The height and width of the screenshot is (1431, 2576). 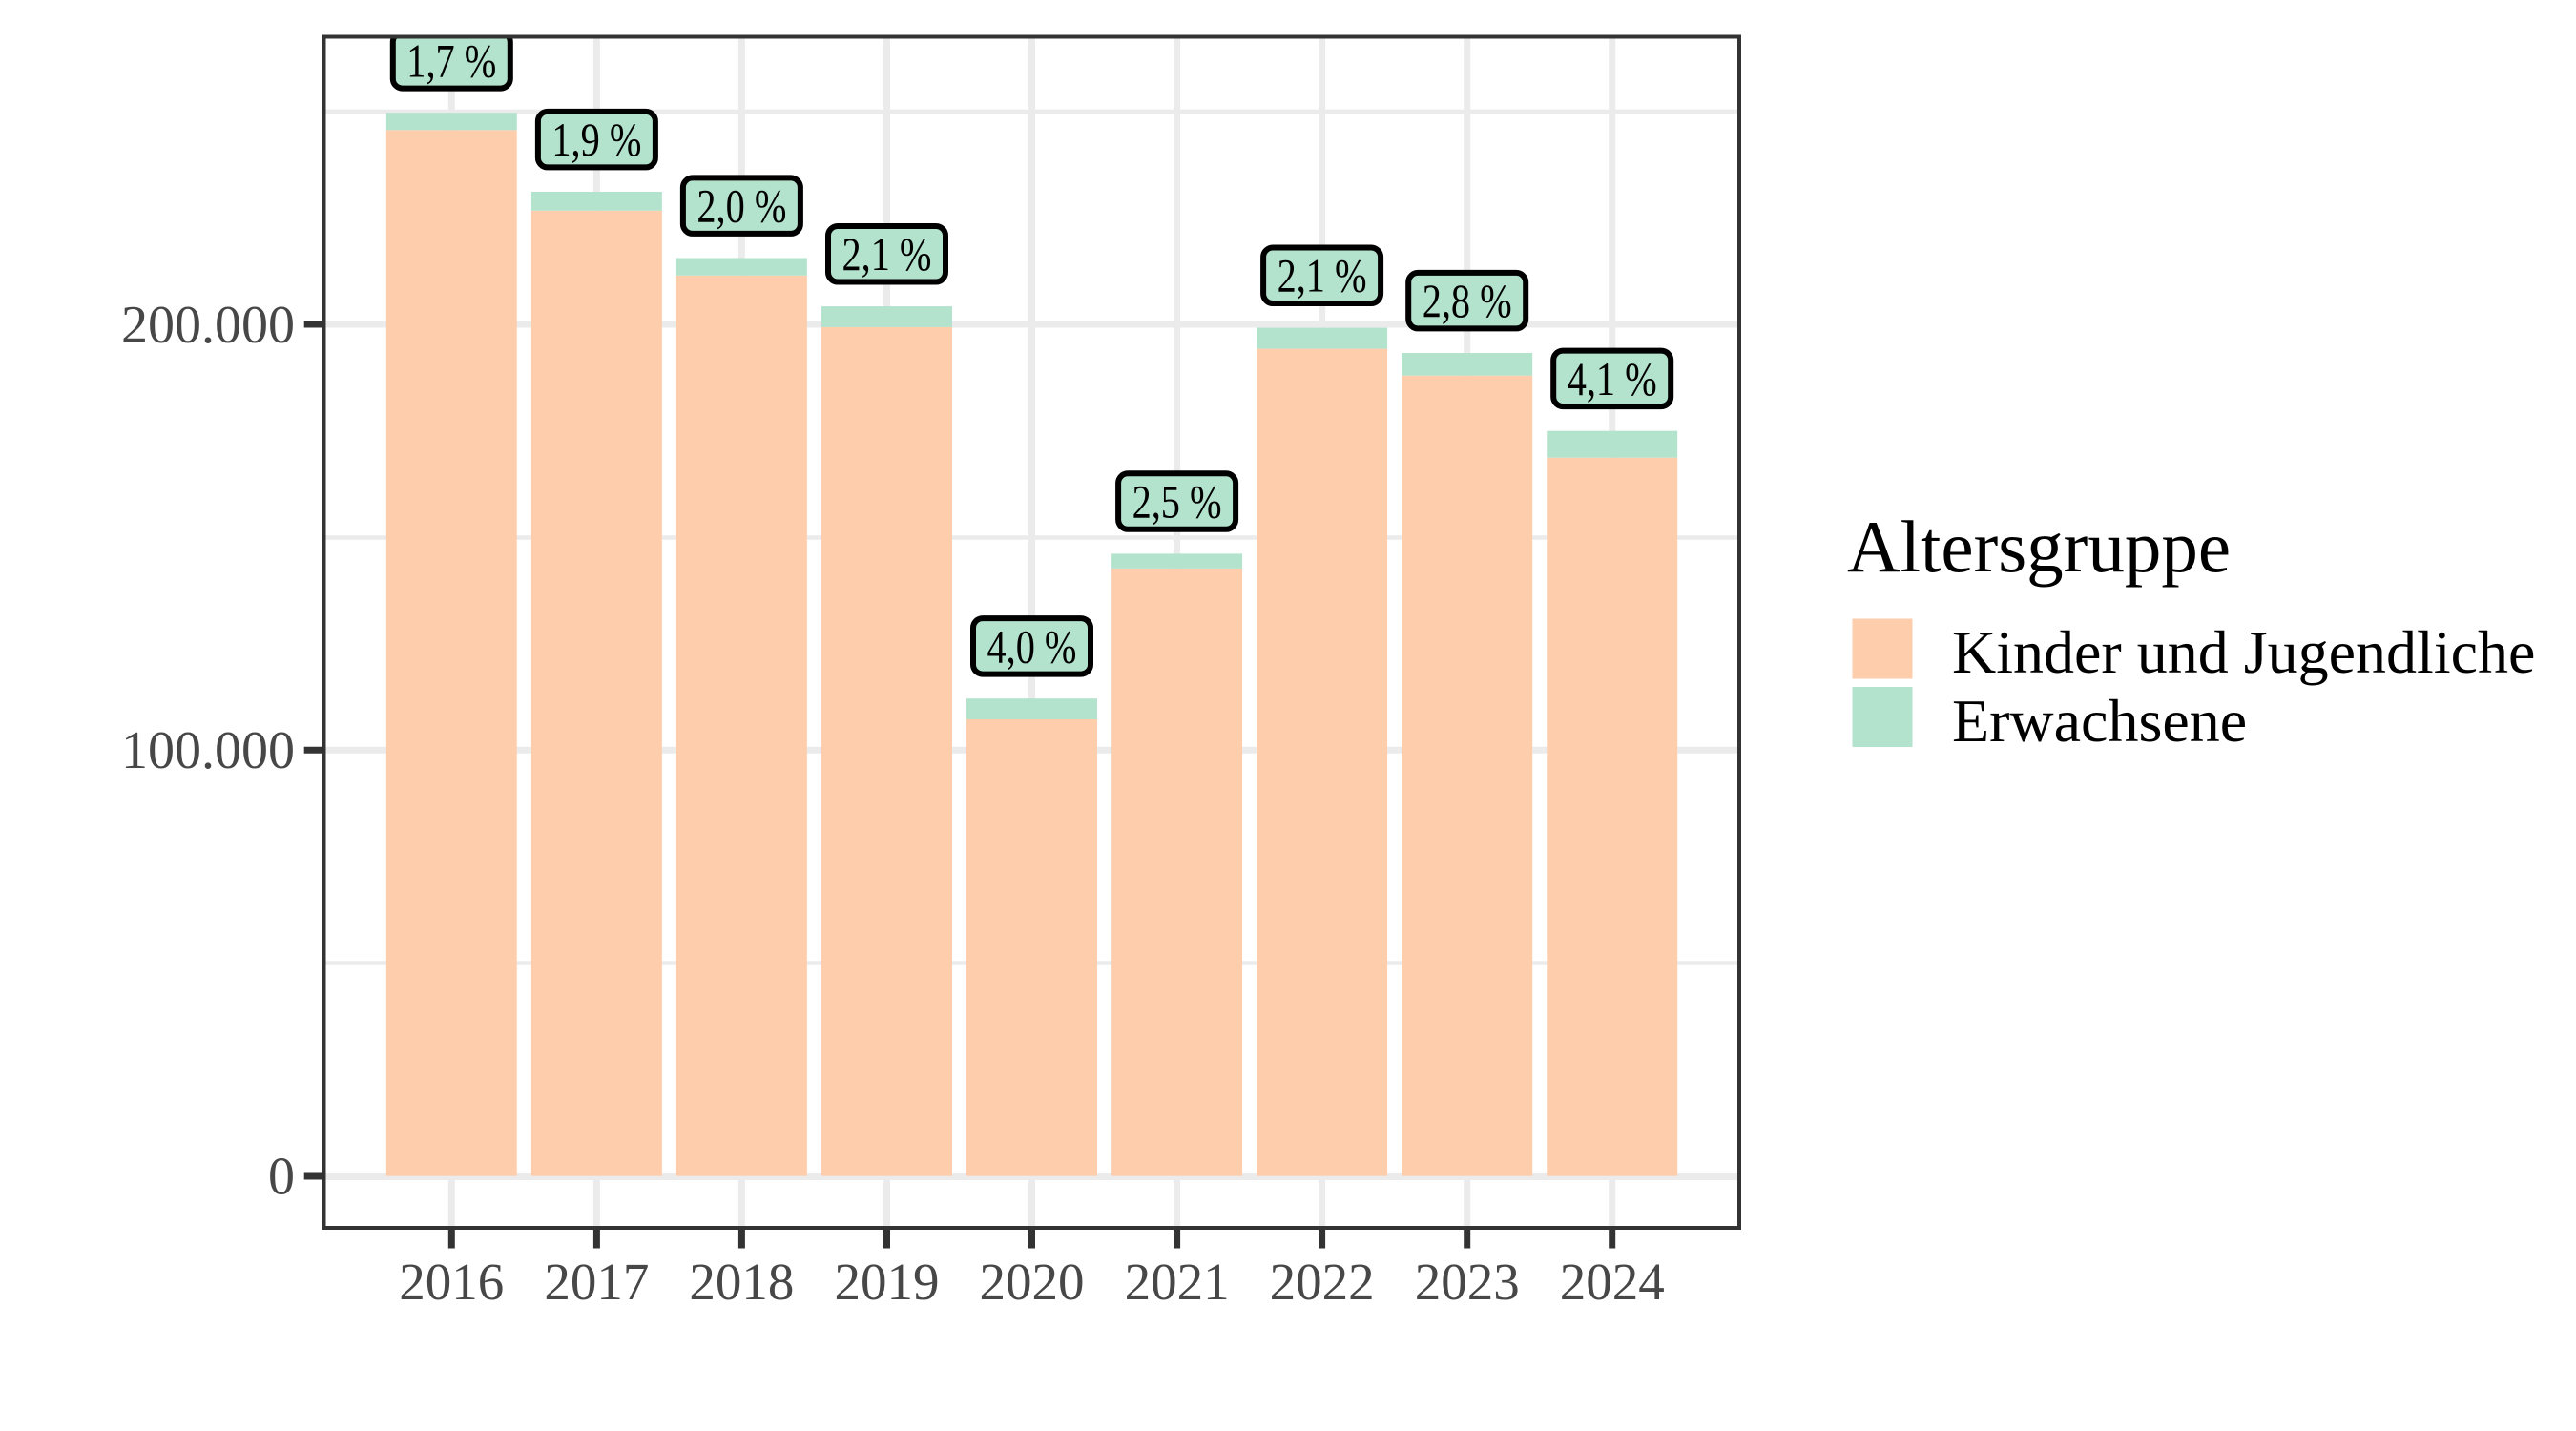 I want to click on svg-text: 2023, so click(x=1467, y=1282).